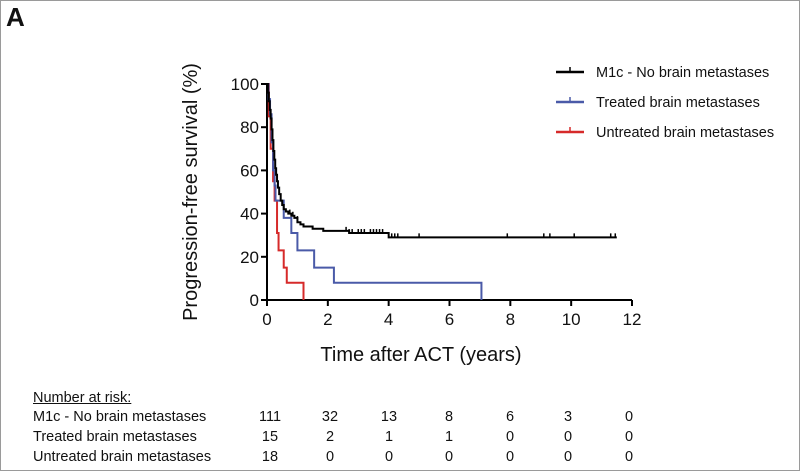 The image size is (800, 471). Describe the element at coordinates (568, 417) in the screenshot. I see `risk-count: 3` at that location.